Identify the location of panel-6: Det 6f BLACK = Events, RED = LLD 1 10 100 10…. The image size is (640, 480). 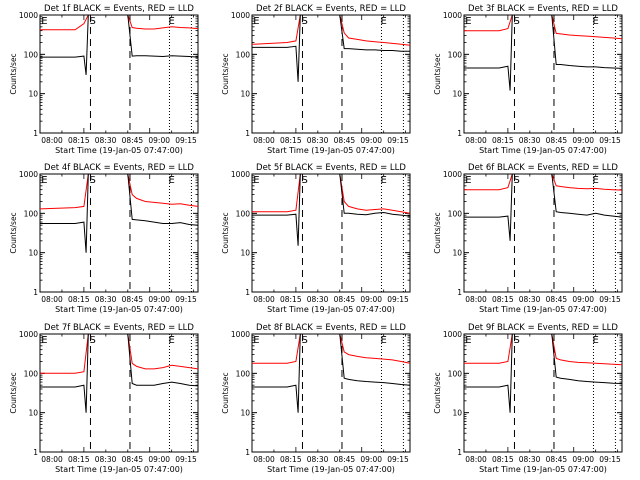
(528, 238).